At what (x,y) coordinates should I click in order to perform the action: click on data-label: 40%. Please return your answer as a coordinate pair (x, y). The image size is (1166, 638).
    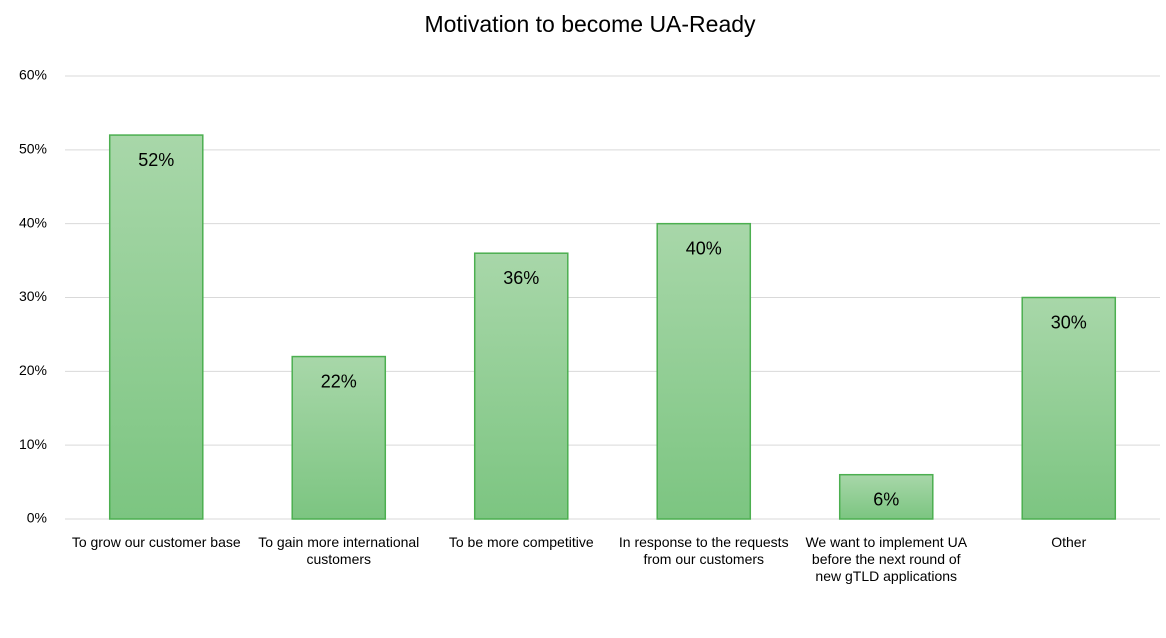
    Looking at the image, I should click on (704, 248).